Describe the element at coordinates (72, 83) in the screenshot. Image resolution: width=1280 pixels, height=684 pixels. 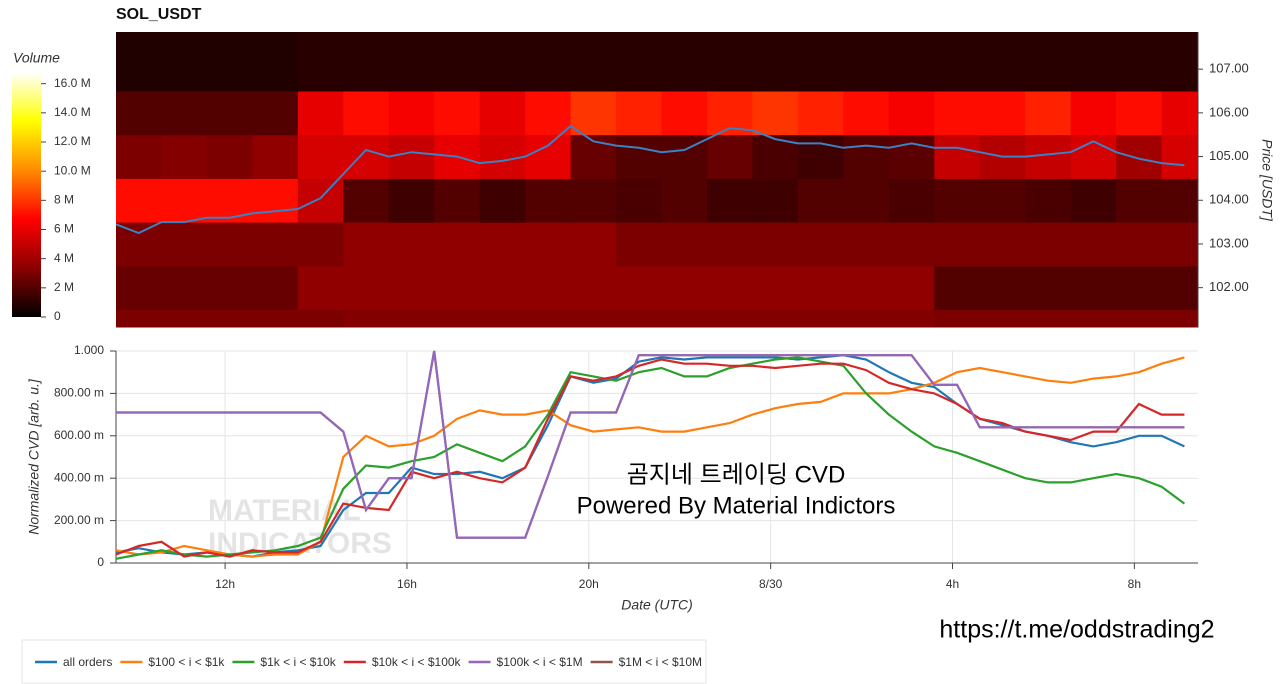
I see `colorbar-tick-label: 16.0 M` at that location.